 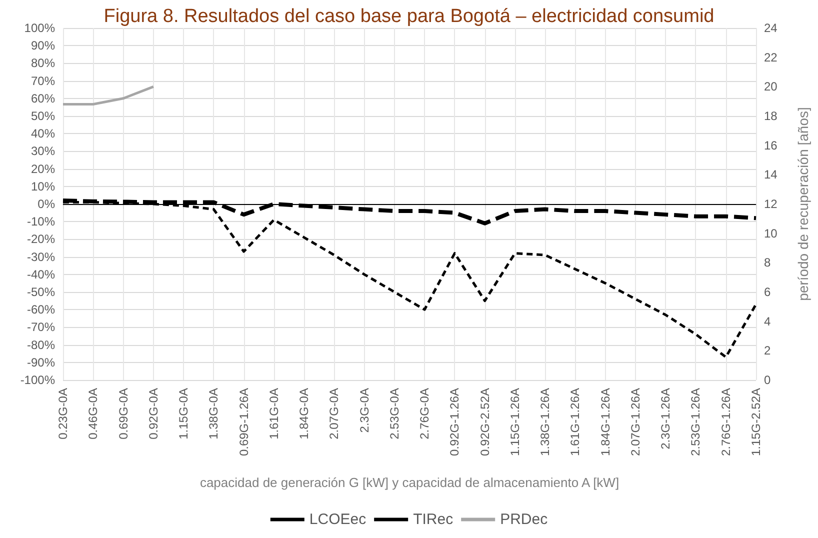 I want to click on y-tick-label: -70%, so click(x=41, y=327).